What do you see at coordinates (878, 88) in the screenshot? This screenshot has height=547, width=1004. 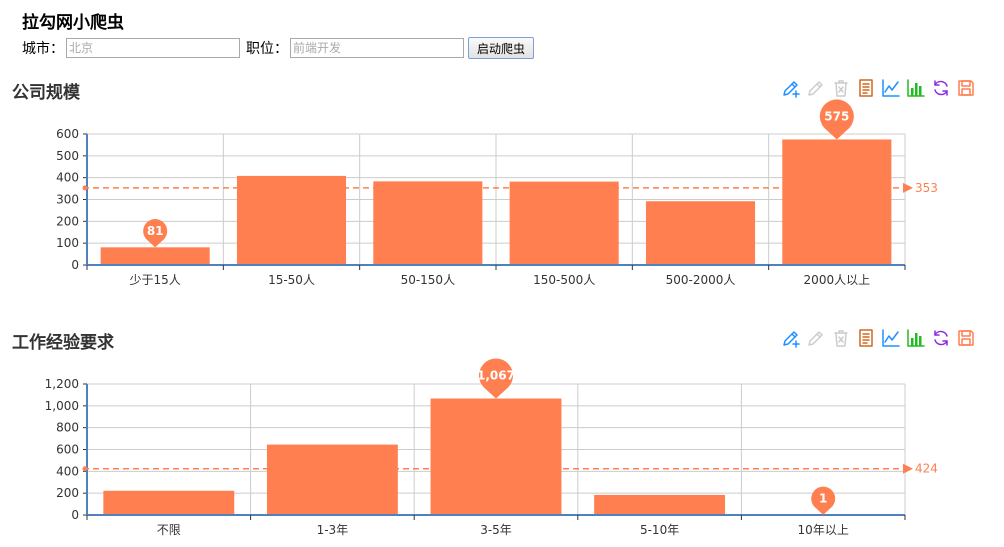 I see `toolbox-company-size` at bounding box center [878, 88].